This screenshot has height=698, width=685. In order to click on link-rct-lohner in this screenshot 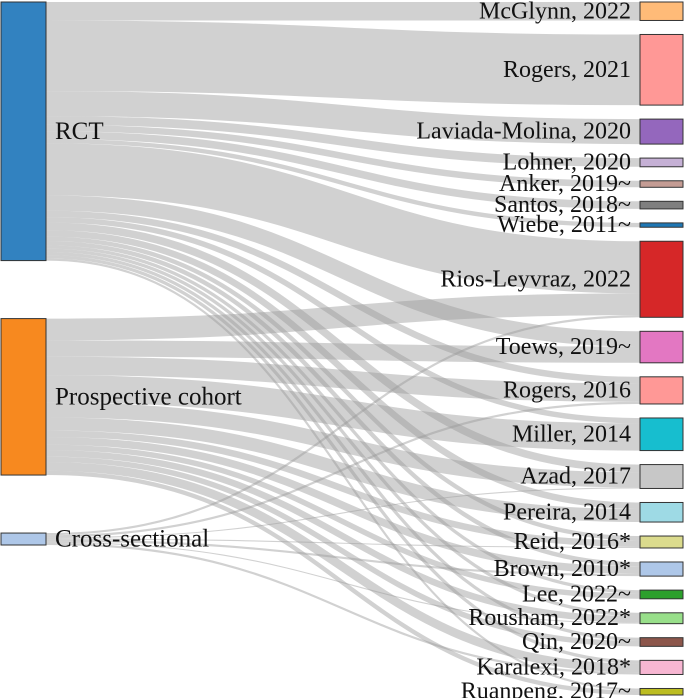, I will do `click(343, 141)`.